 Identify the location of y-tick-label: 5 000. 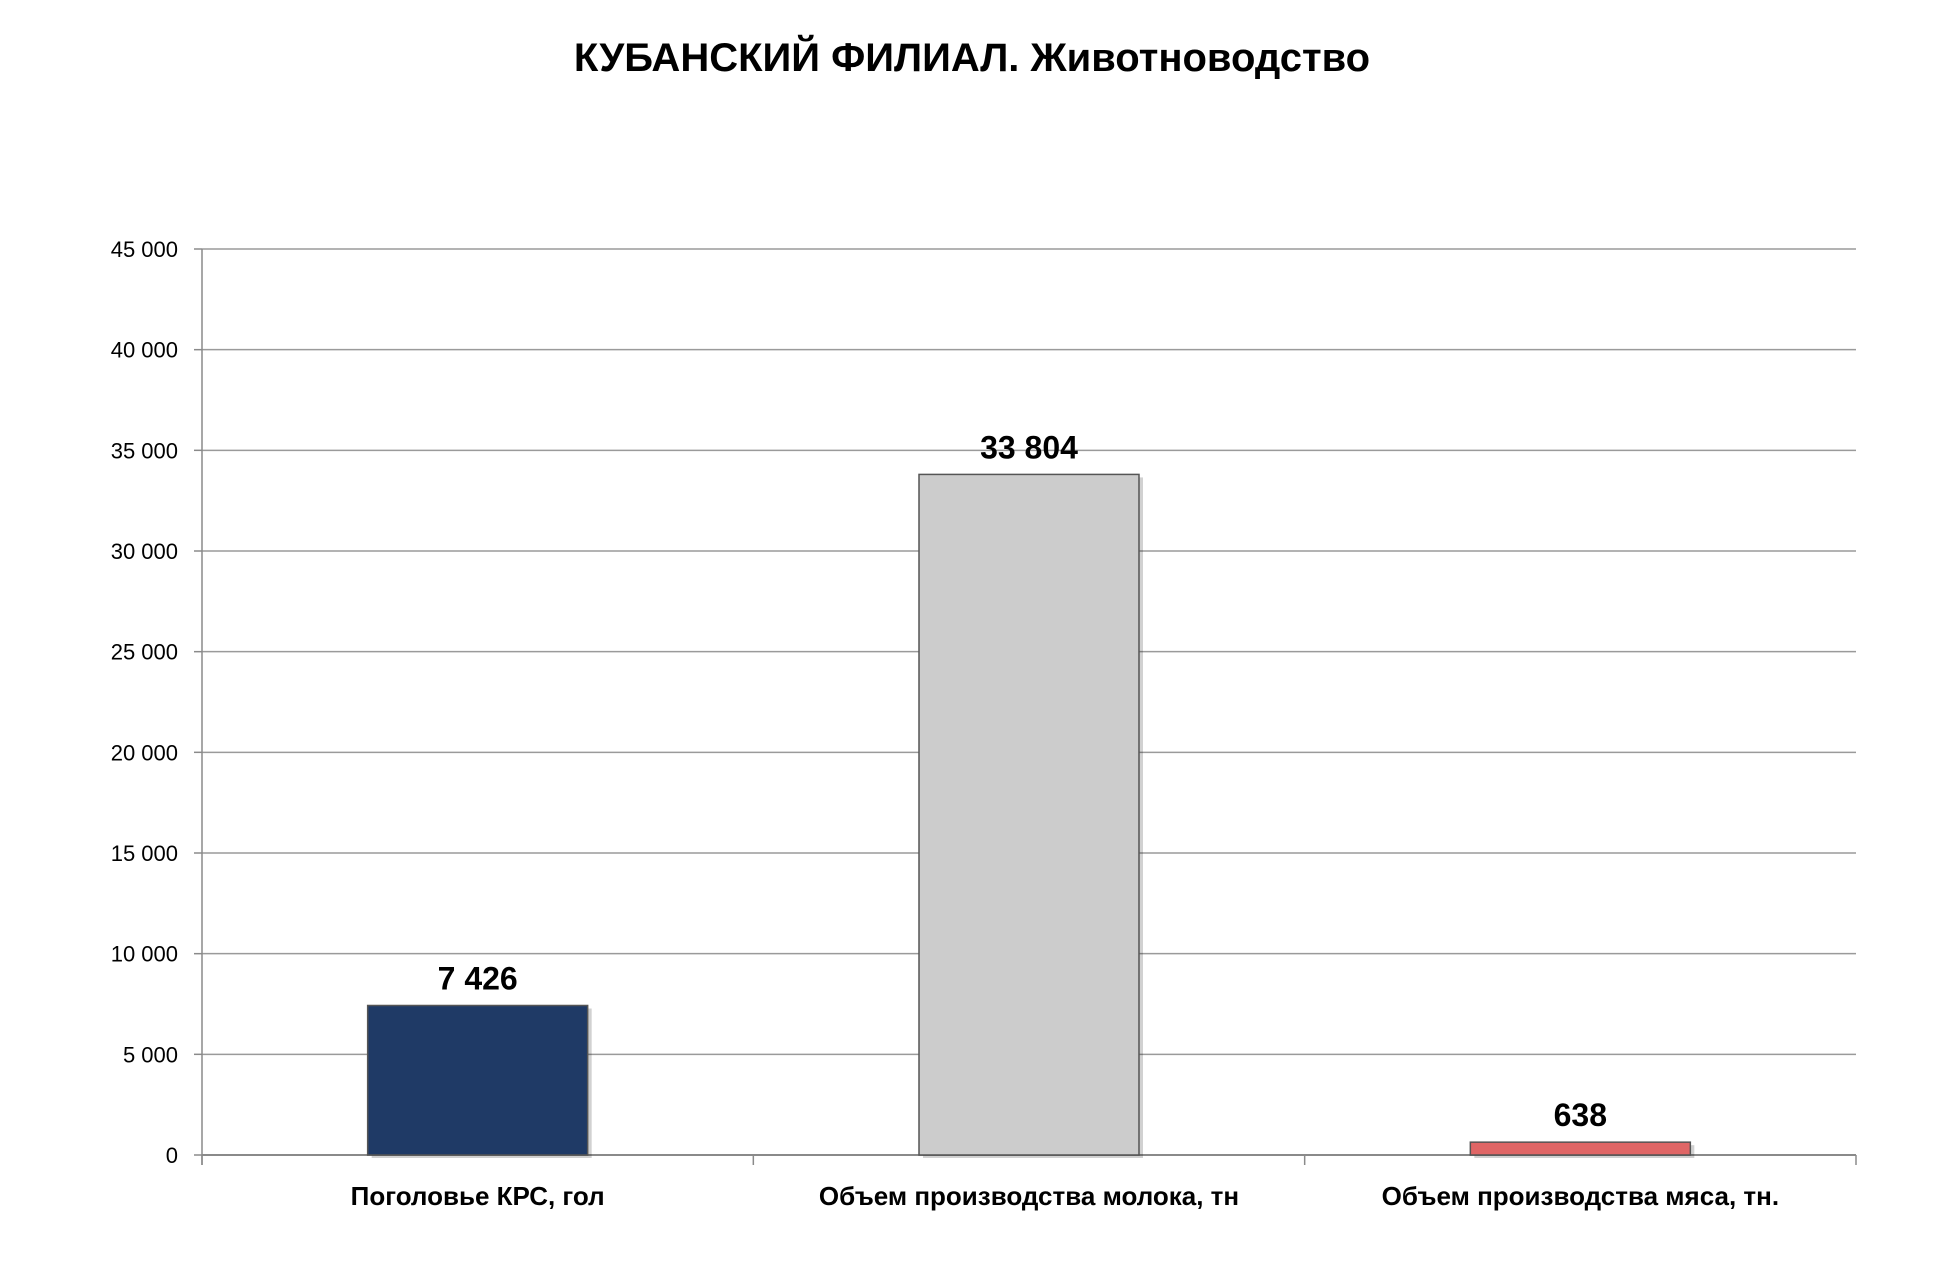
(150, 1054).